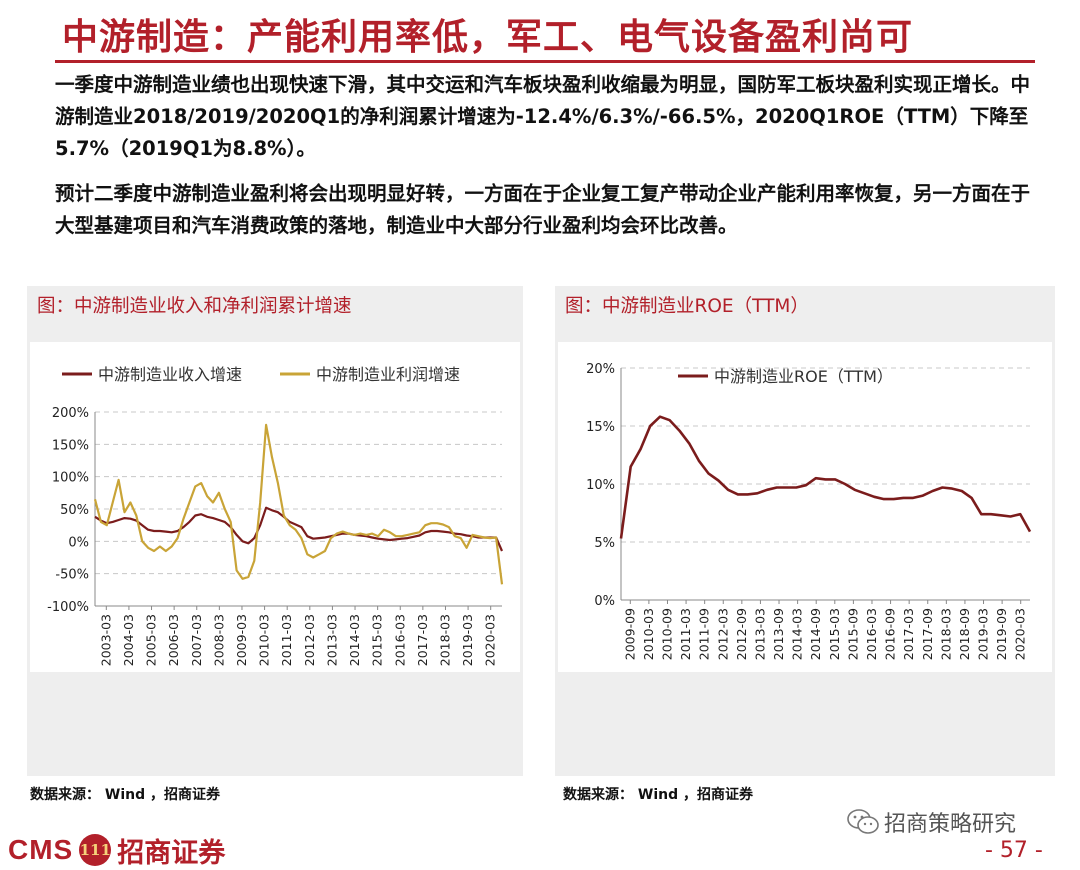 This screenshot has height=870, width=1080. Describe the element at coordinates (95, 850) in the screenshot. I see `logo-badge-icon: 111` at that location.